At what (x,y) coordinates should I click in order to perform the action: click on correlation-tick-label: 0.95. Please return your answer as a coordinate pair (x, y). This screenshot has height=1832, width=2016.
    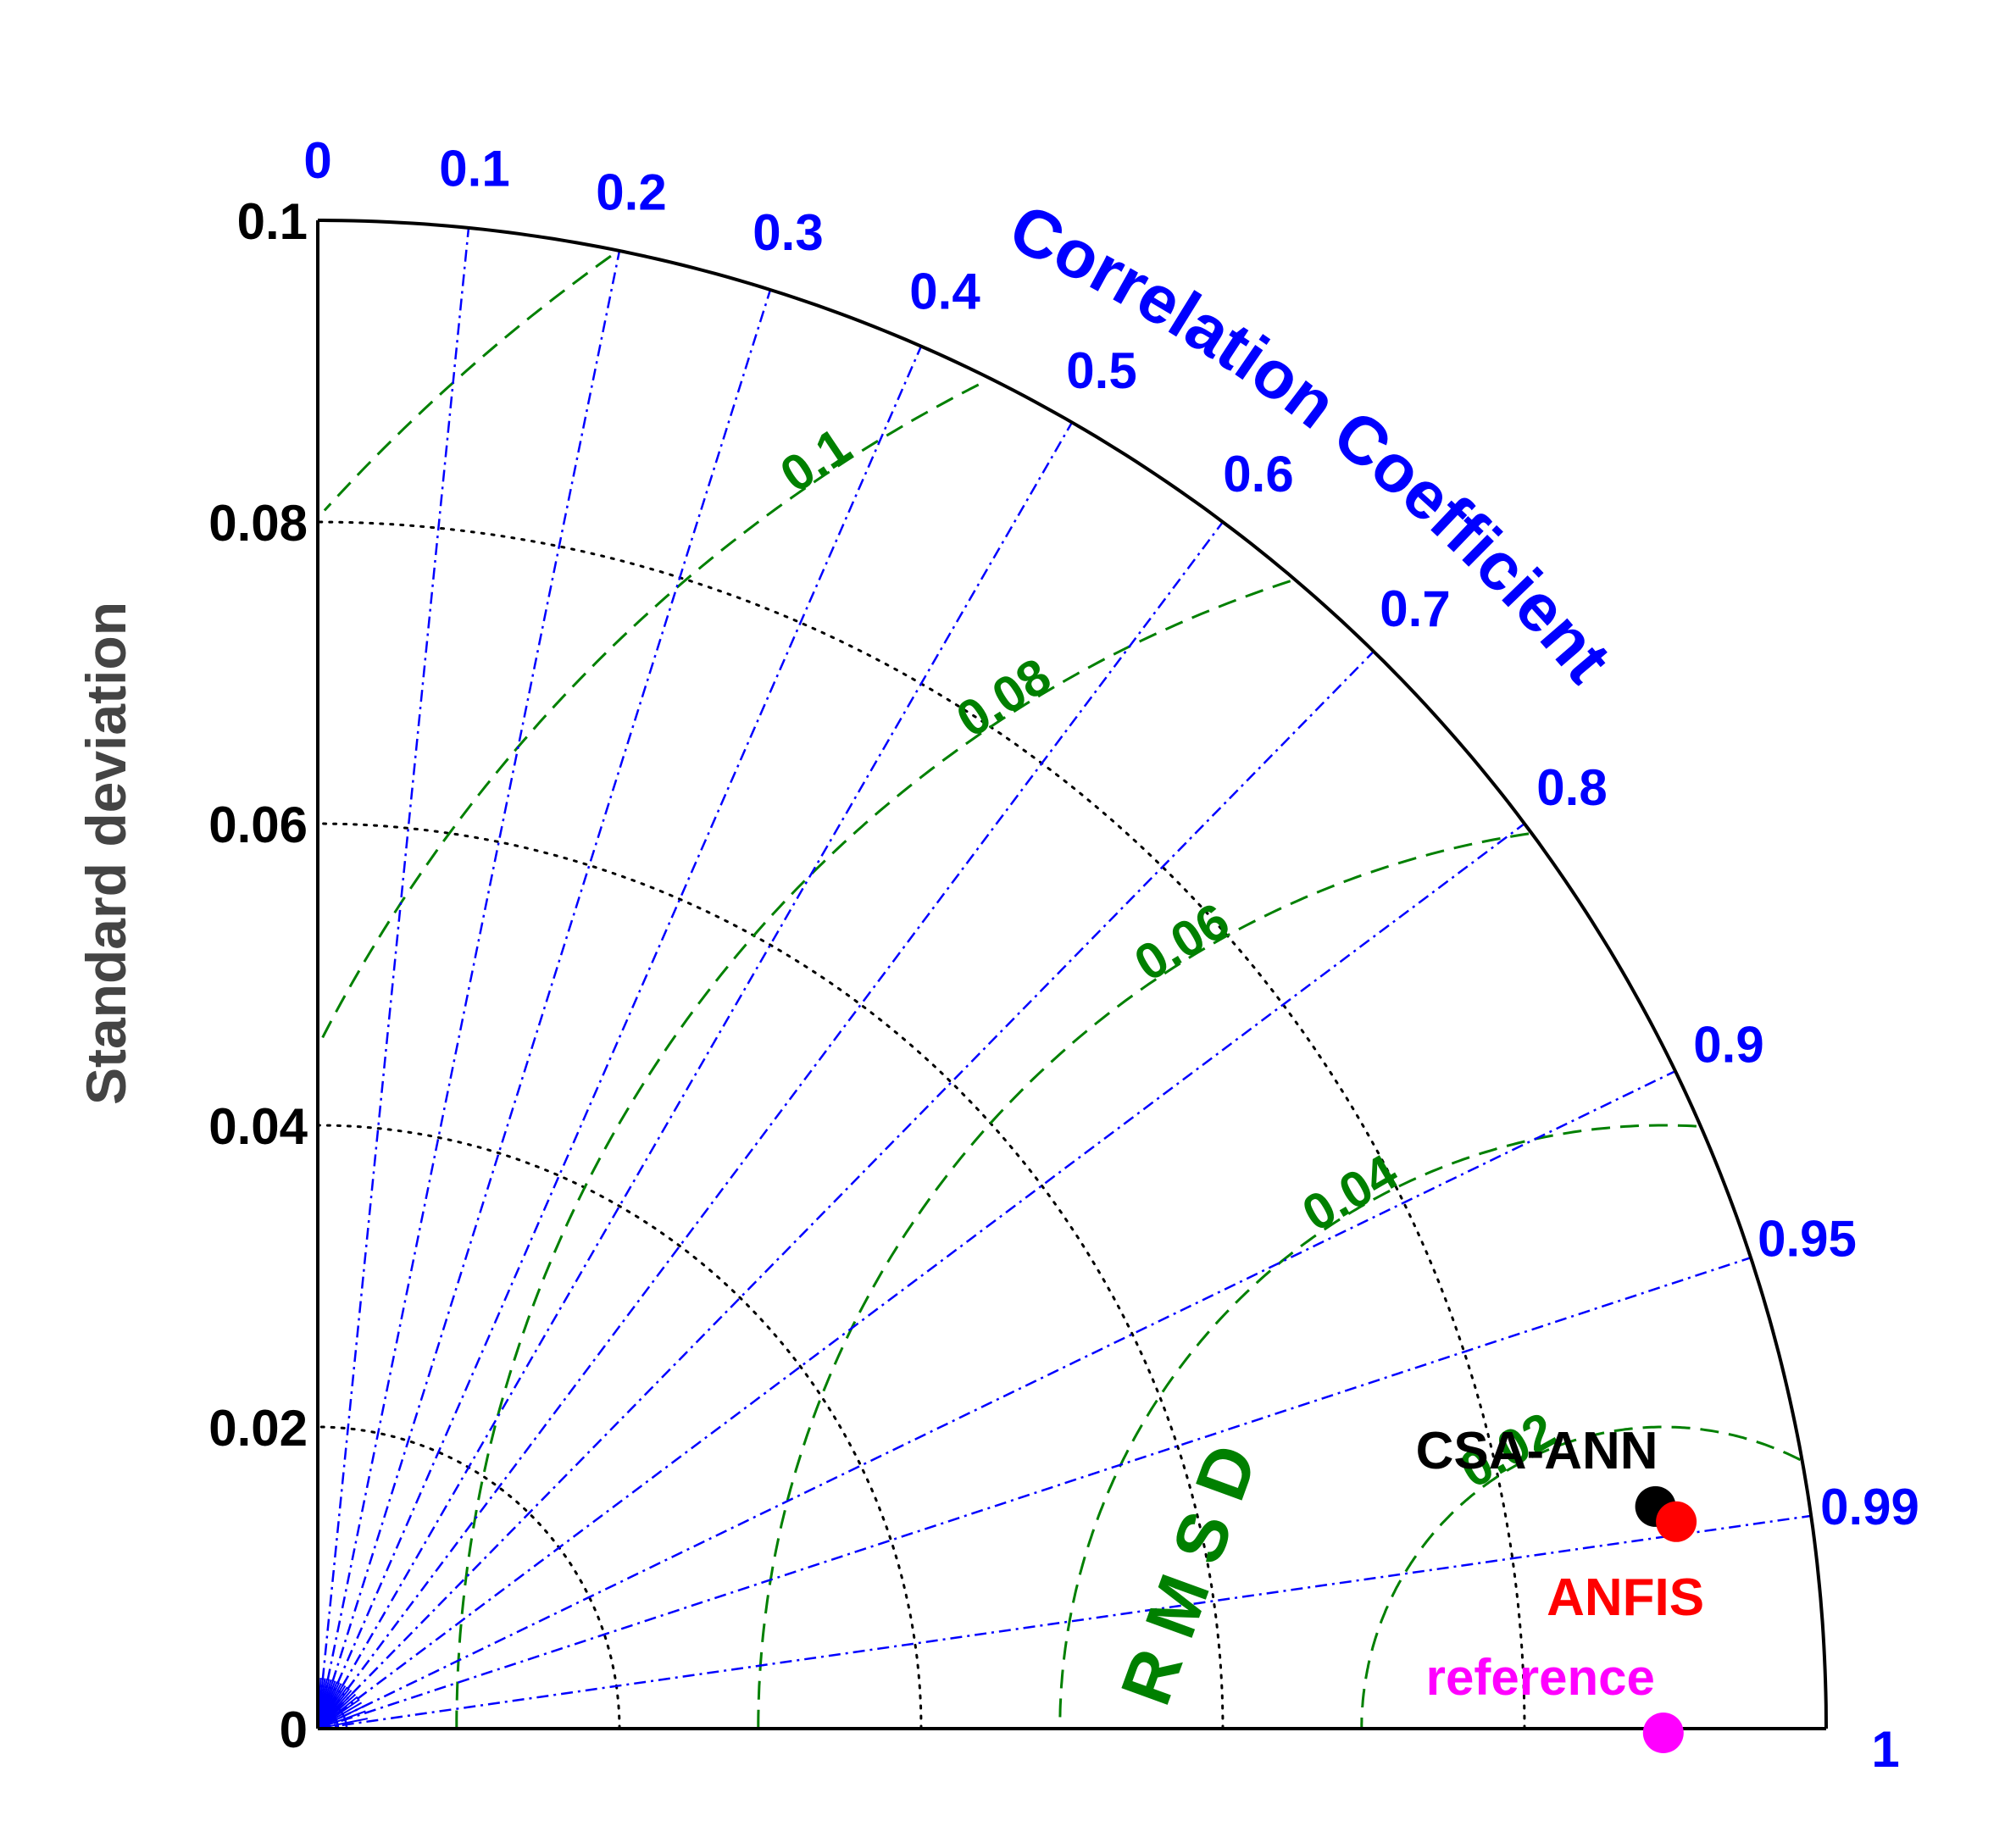
    Looking at the image, I should click on (1807, 1239).